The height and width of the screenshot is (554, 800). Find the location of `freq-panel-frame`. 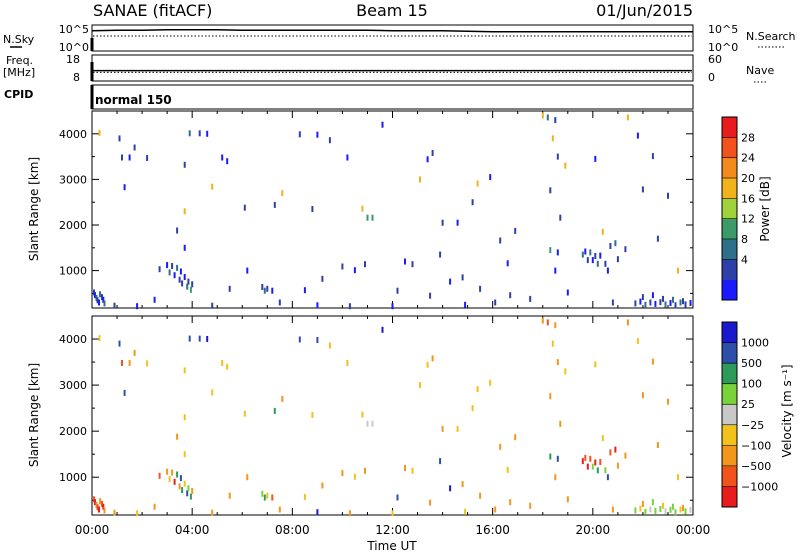

freq-panel-frame is located at coordinates (392, 68).